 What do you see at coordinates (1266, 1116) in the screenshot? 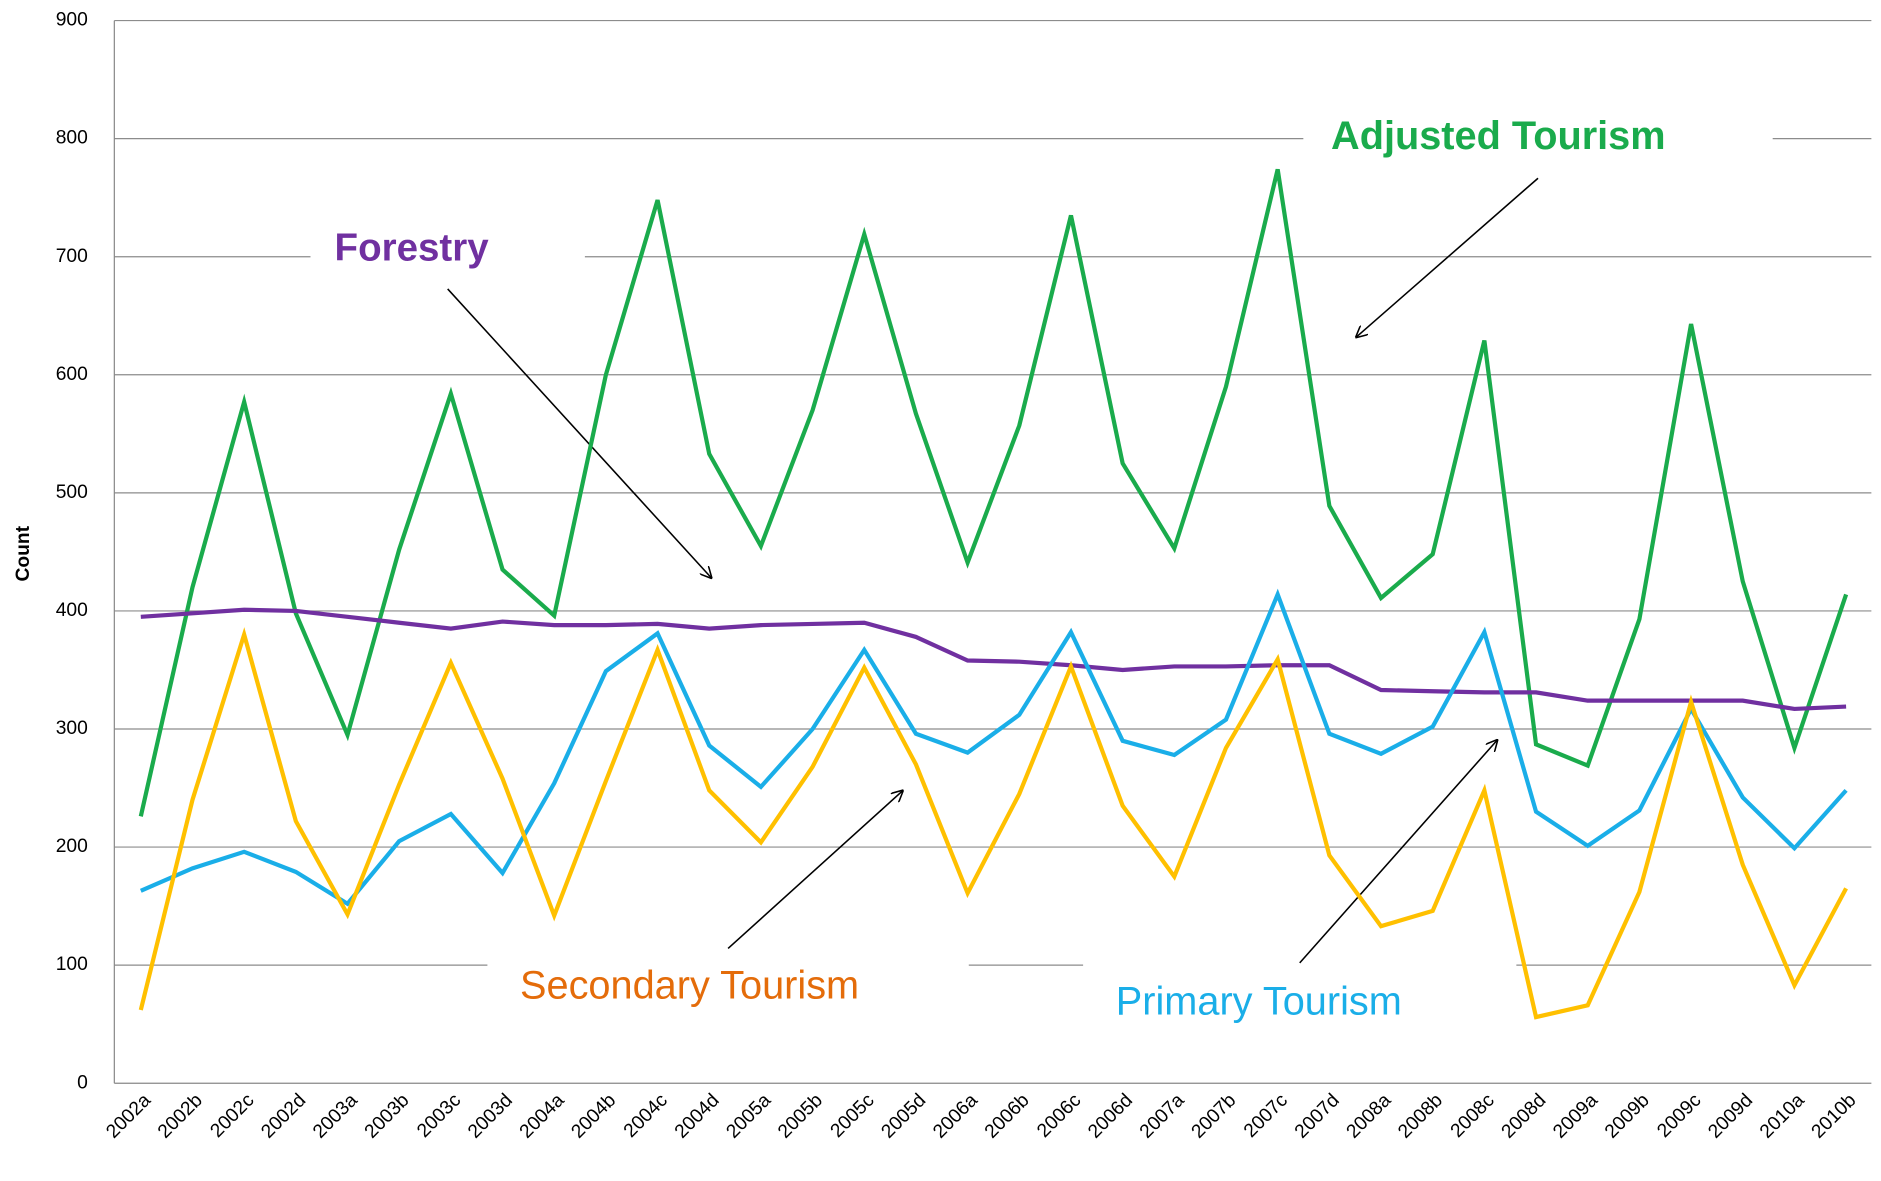
I see `x-tick-label: 2007c` at bounding box center [1266, 1116].